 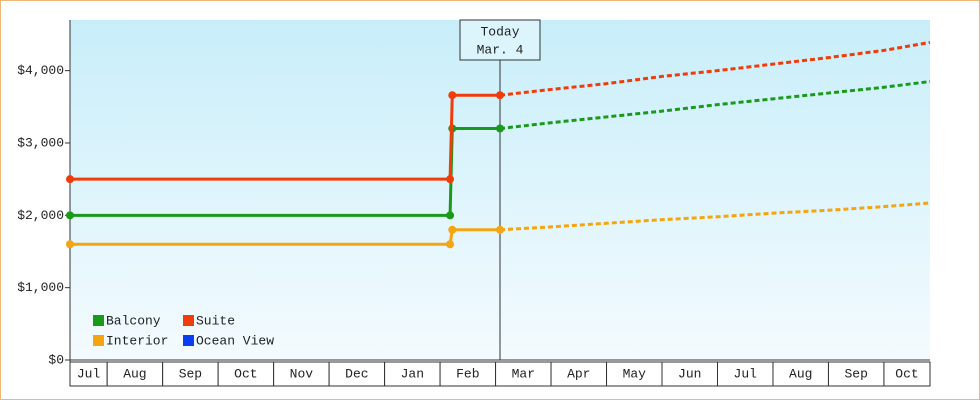 What do you see at coordinates (523, 373) in the screenshot?
I see `x-tick-label: Mar` at bounding box center [523, 373].